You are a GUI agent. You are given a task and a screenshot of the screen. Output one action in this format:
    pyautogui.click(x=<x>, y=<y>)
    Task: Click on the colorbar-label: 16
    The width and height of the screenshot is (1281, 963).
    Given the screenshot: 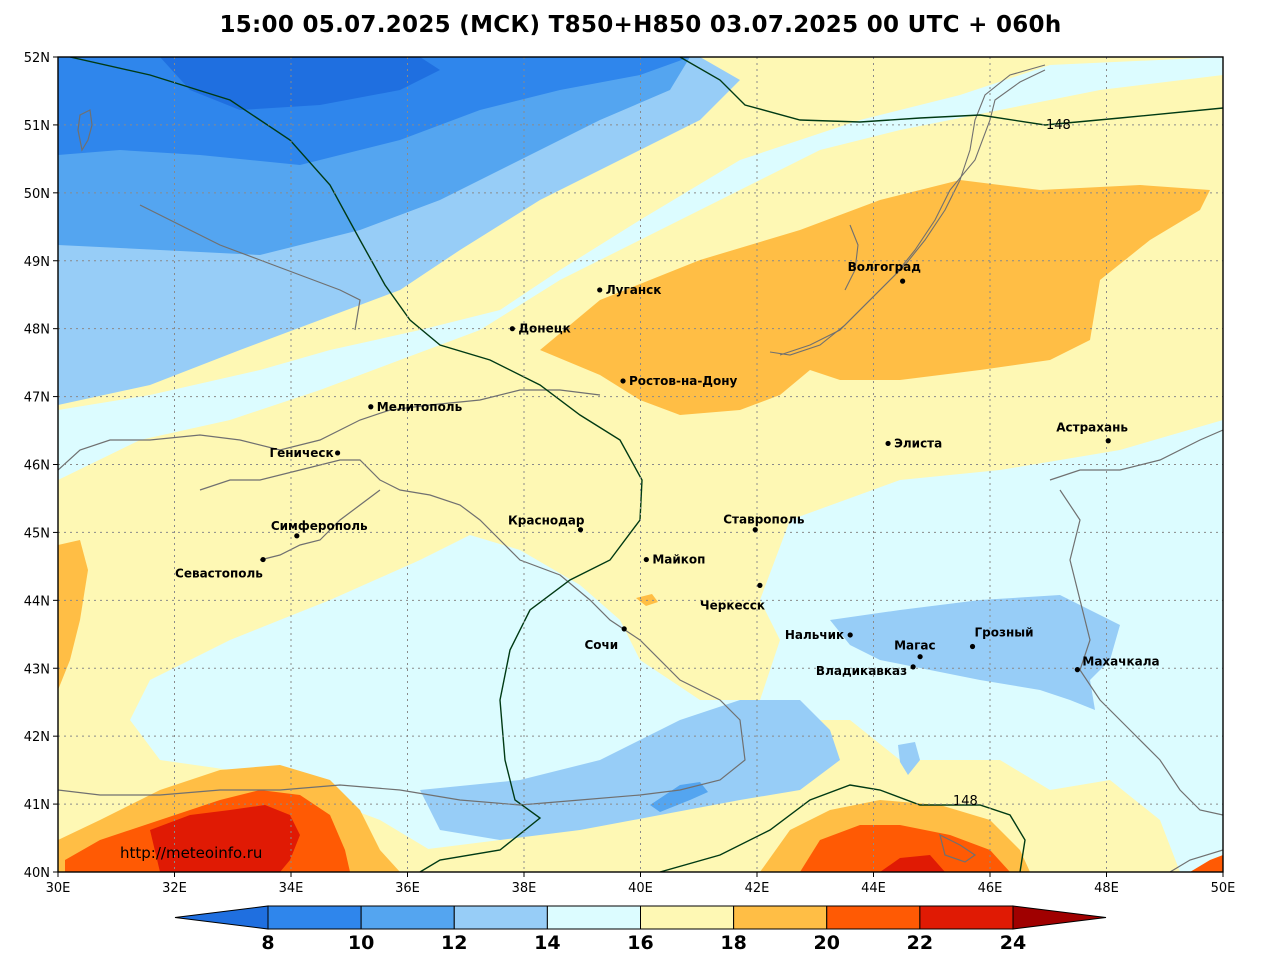 What is the action you would take?
    pyautogui.click(x=640, y=943)
    